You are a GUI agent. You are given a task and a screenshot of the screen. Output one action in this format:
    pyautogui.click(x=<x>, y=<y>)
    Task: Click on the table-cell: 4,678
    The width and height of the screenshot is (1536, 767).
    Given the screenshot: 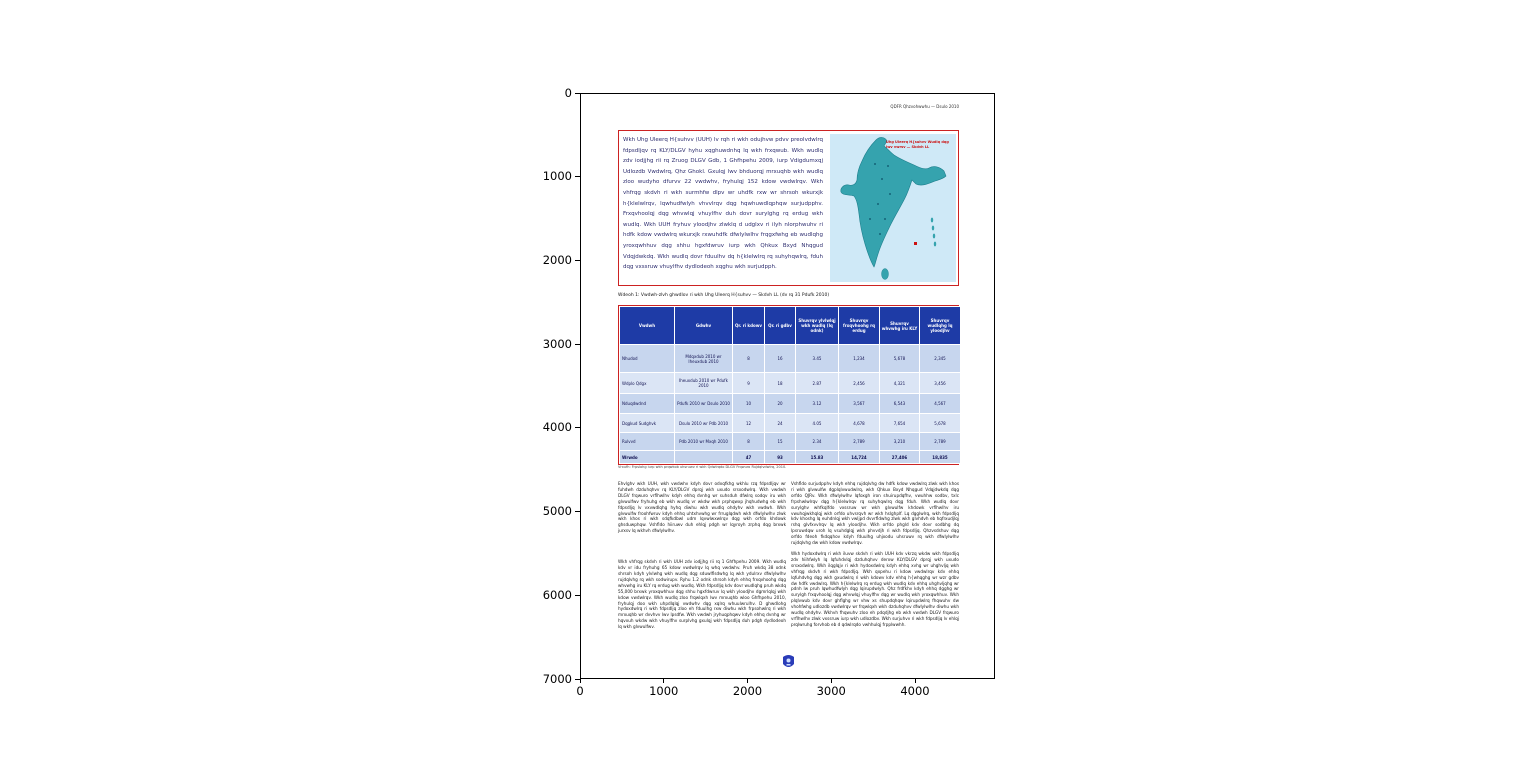 What is the action you would take?
    pyautogui.click(x=859, y=423)
    